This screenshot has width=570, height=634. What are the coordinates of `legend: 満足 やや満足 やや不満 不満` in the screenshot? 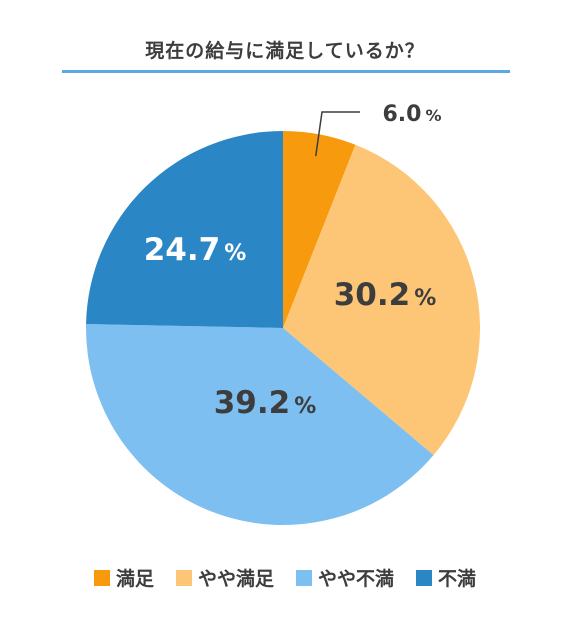 It's located at (285, 577).